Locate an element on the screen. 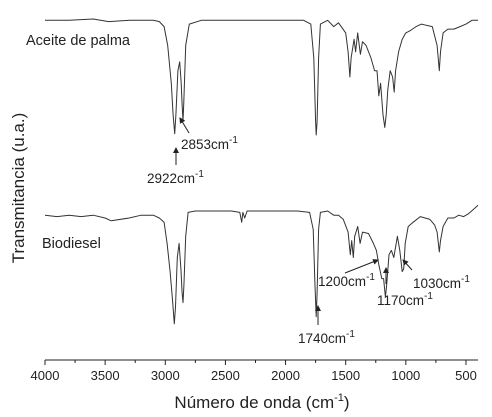 This screenshot has width=492, height=417. x-tick-label: 1500 is located at coordinates (345, 375).